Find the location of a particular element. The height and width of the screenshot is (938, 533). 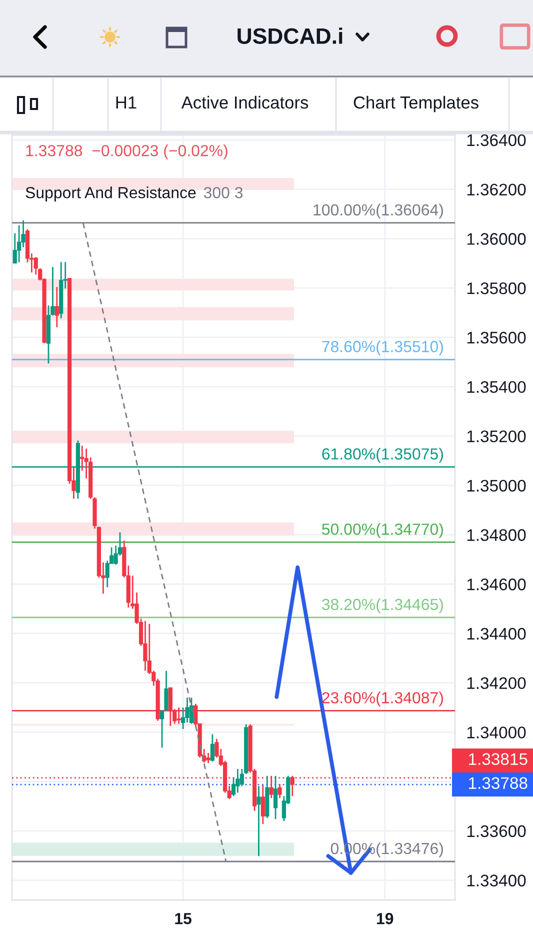

ref-line-label: 61.80%(1.35075) is located at coordinates (382, 455).